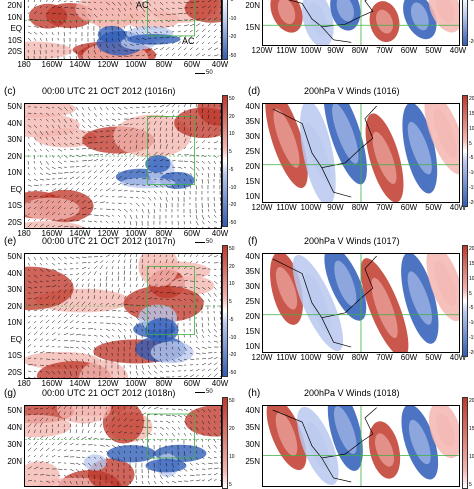  Describe the element at coordinates (10, 241) in the screenshot. I see `panel-label: (e)` at that location.